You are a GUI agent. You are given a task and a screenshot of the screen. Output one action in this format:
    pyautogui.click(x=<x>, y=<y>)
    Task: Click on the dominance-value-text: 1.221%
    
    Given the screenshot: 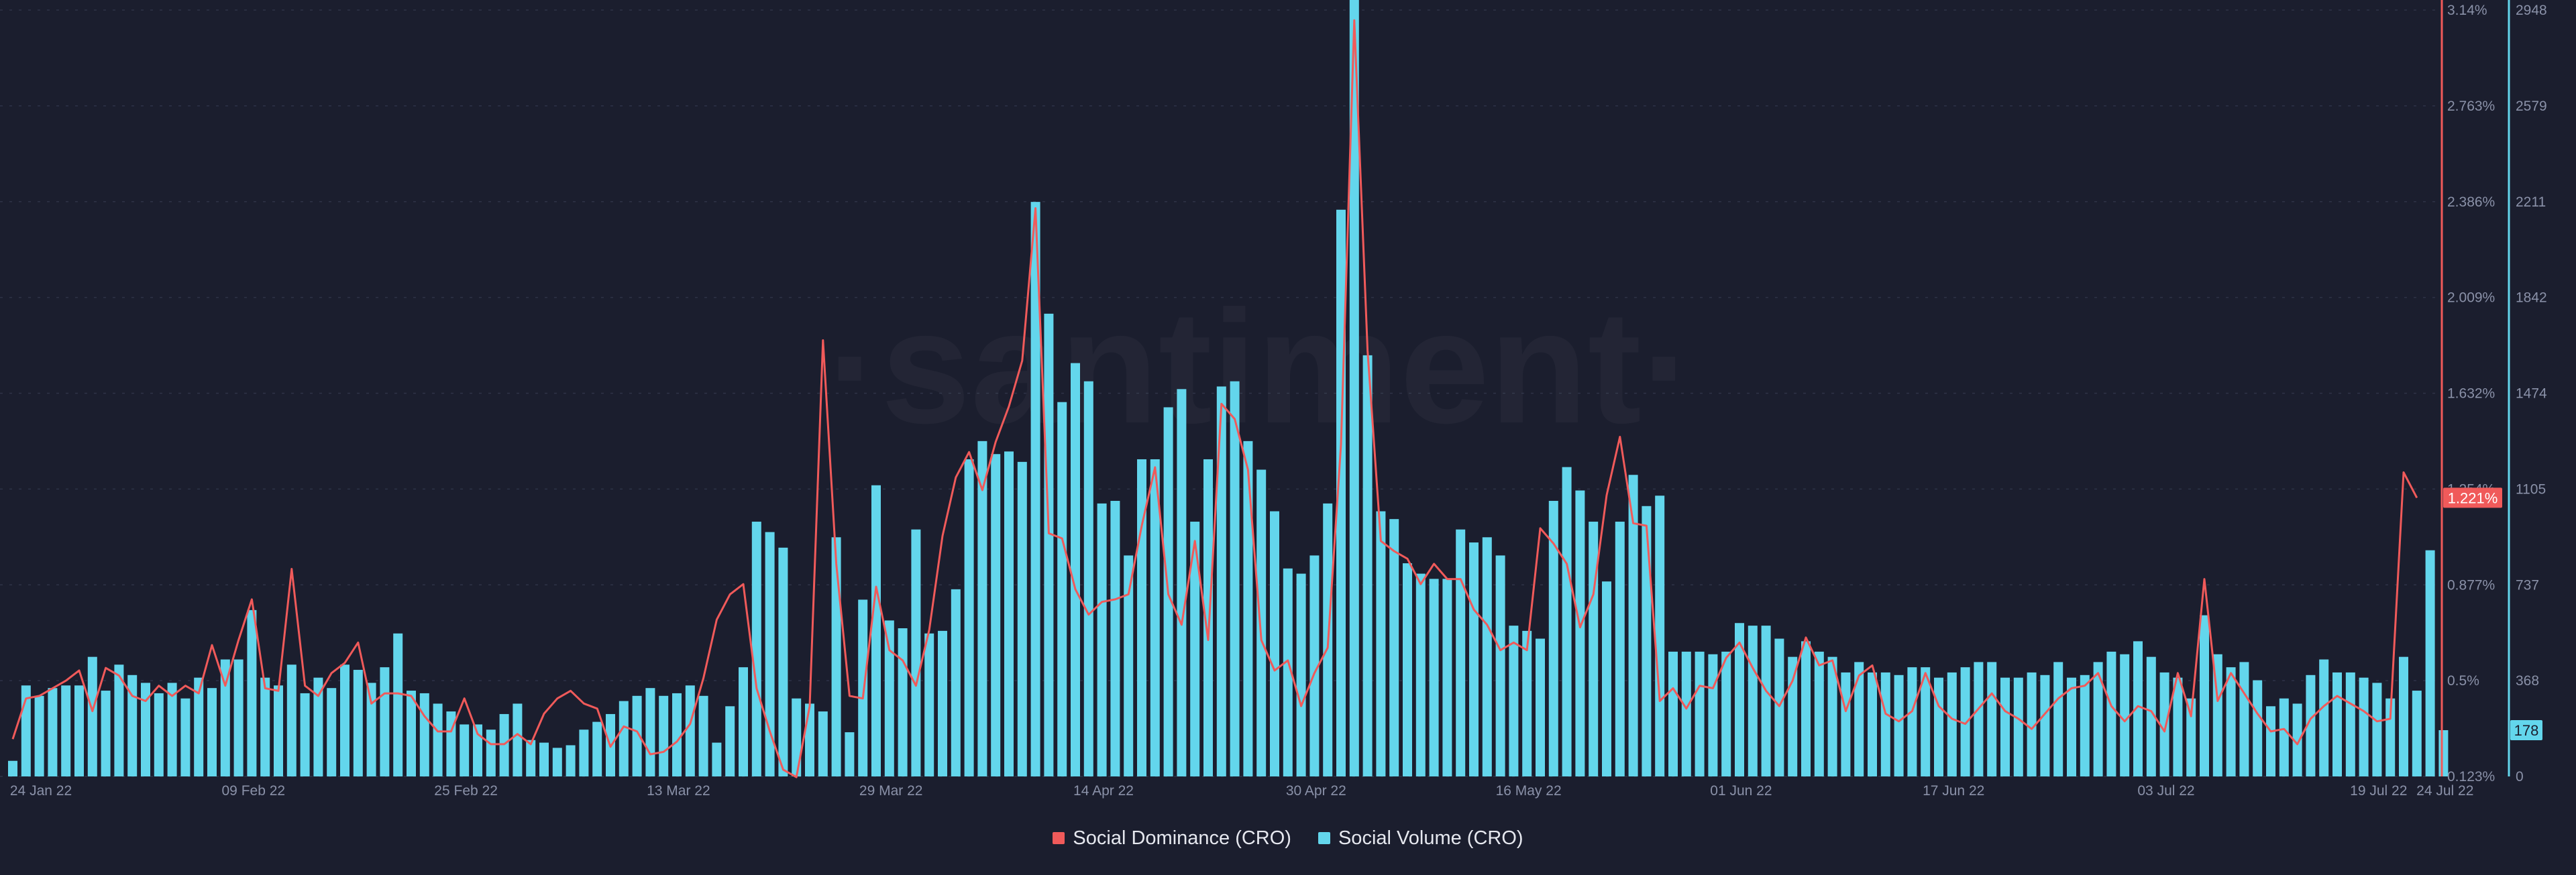 What is the action you would take?
    pyautogui.click(x=2473, y=497)
    